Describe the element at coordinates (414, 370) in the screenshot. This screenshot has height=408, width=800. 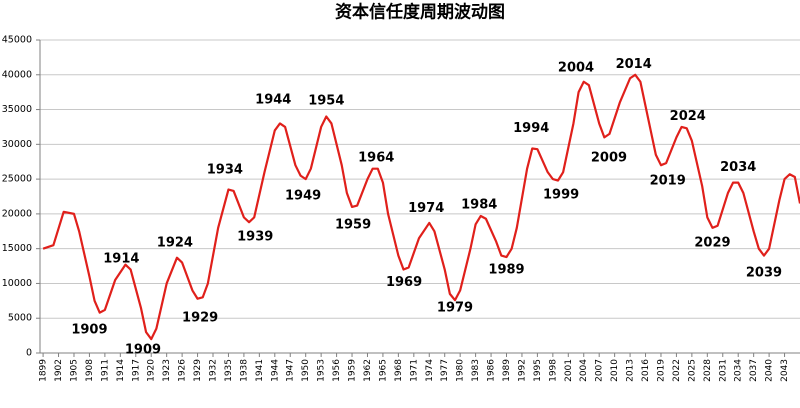
I see `x-tick-label: 1971` at that location.